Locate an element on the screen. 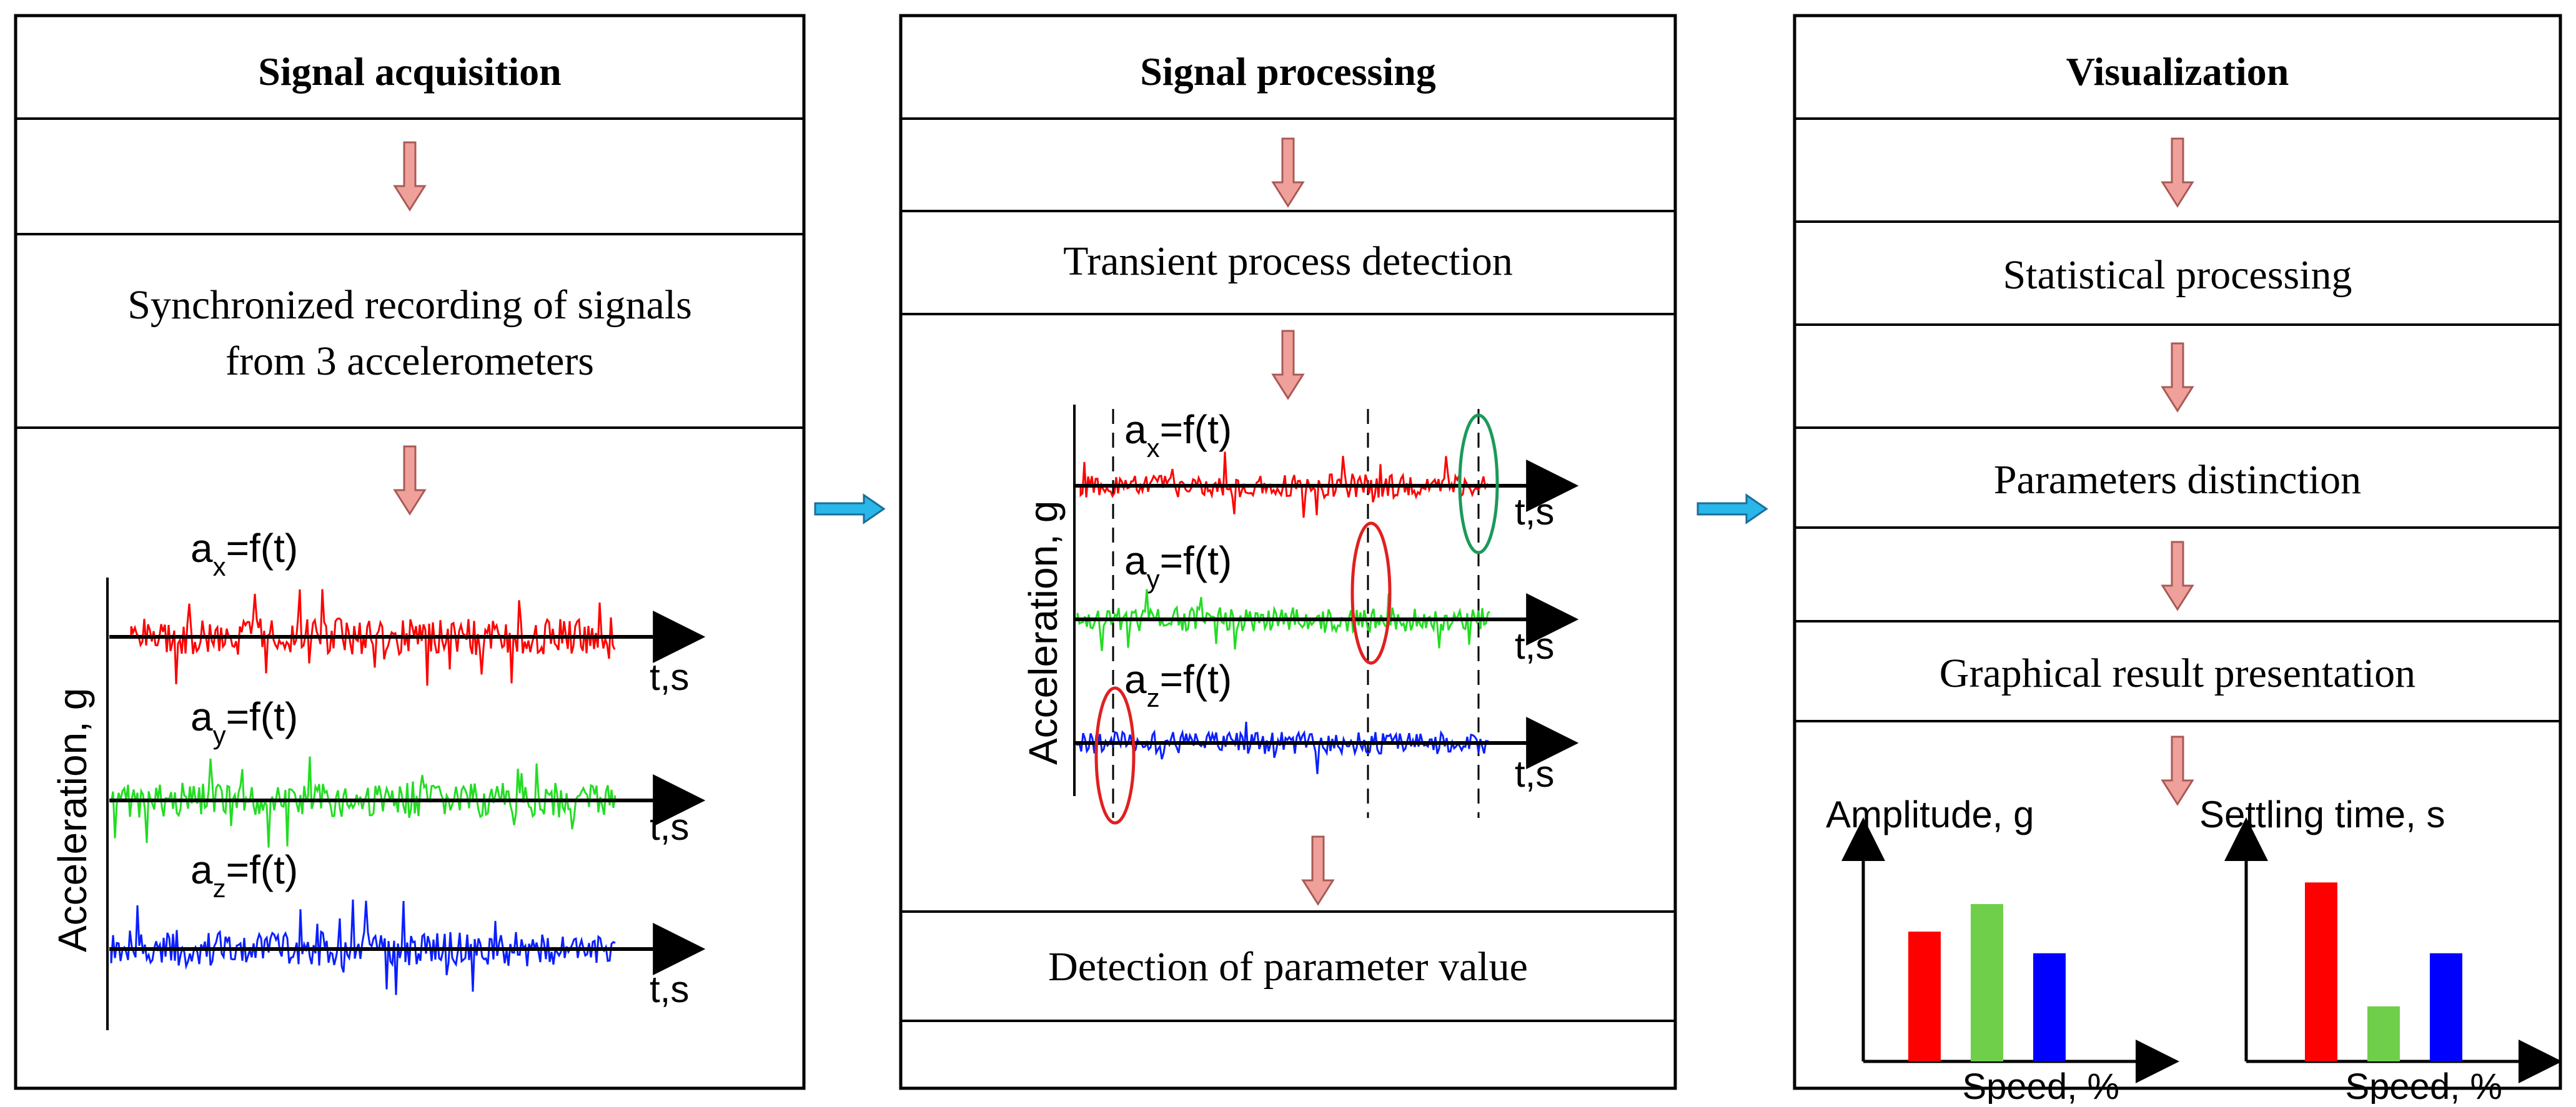  step-statistical-processing: Statistical processing is located at coordinates (2177, 275).